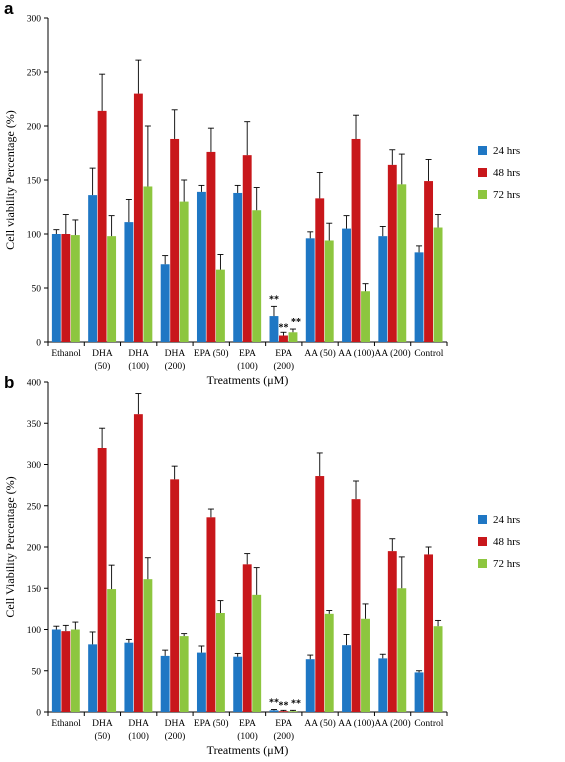 The image size is (565, 762). I want to click on y-tick-label: 50, so click(37, 290).